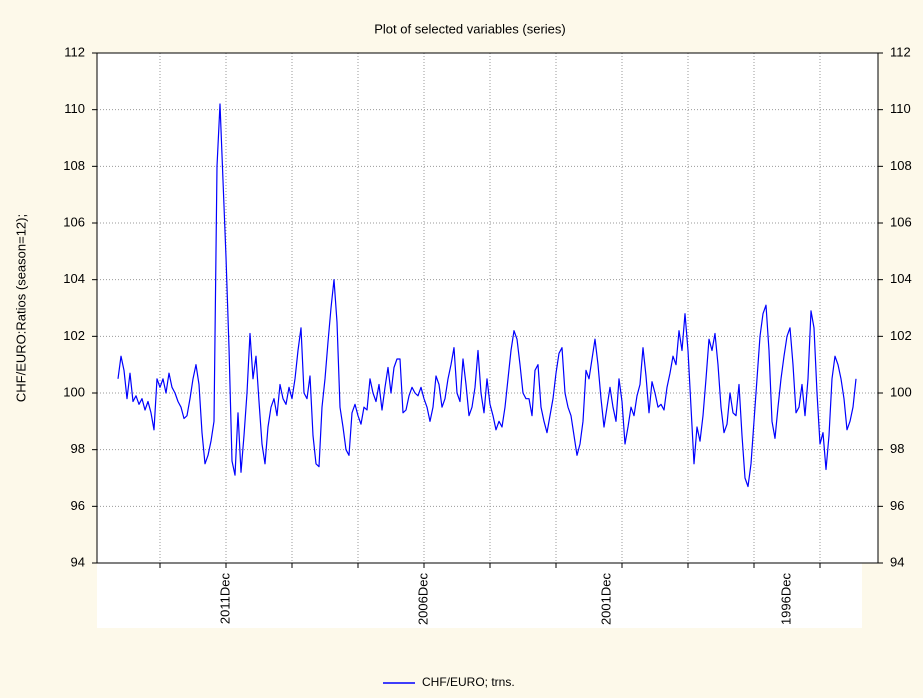  Describe the element at coordinates (74, 108) in the screenshot. I see `y-tick-label: 110` at that location.